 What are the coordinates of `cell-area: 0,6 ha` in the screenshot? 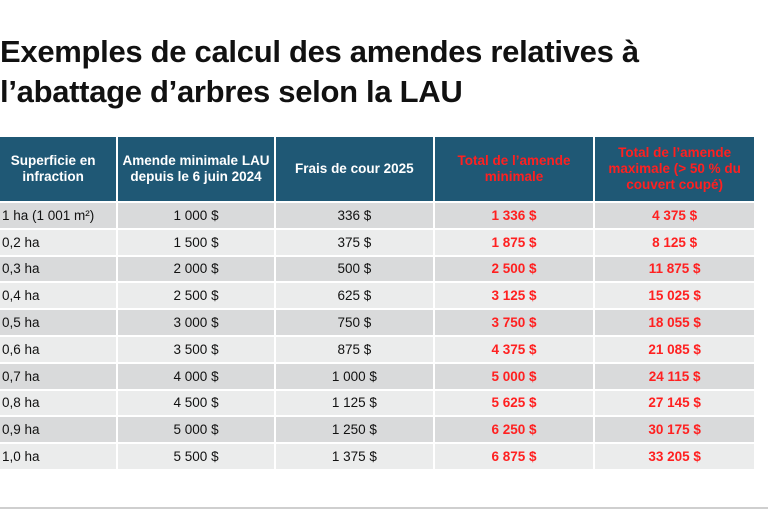 It's located at (58, 349).